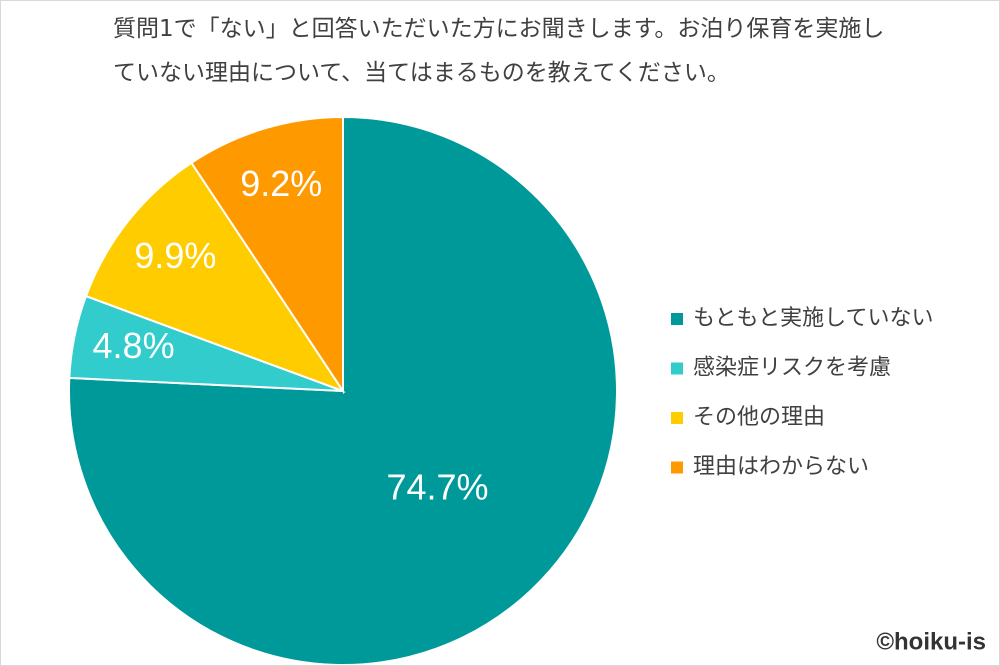 The image size is (1000, 666). What do you see at coordinates (759, 417) in the screenshot?
I see `legend-label: その他の理由` at bounding box center [759, 417].